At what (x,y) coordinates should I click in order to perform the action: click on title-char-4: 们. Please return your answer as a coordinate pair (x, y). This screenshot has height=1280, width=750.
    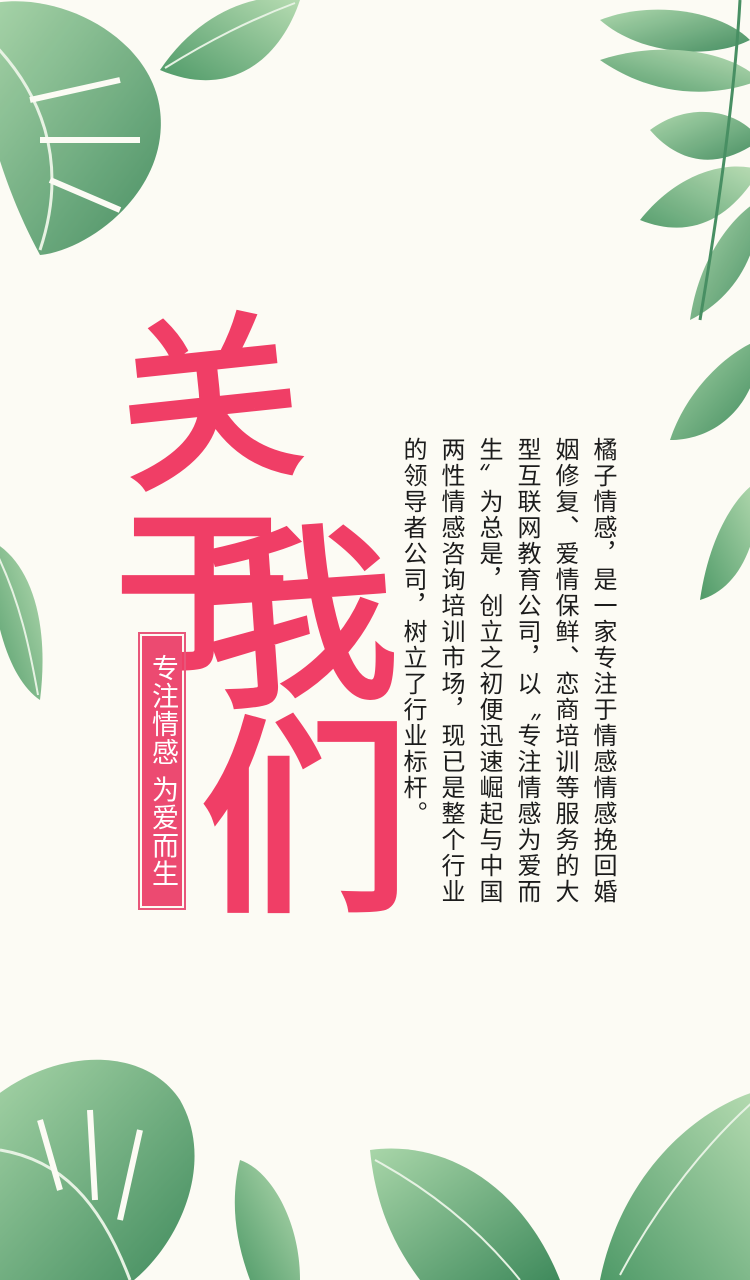
    Looking at the image, I should click on (305, 819).